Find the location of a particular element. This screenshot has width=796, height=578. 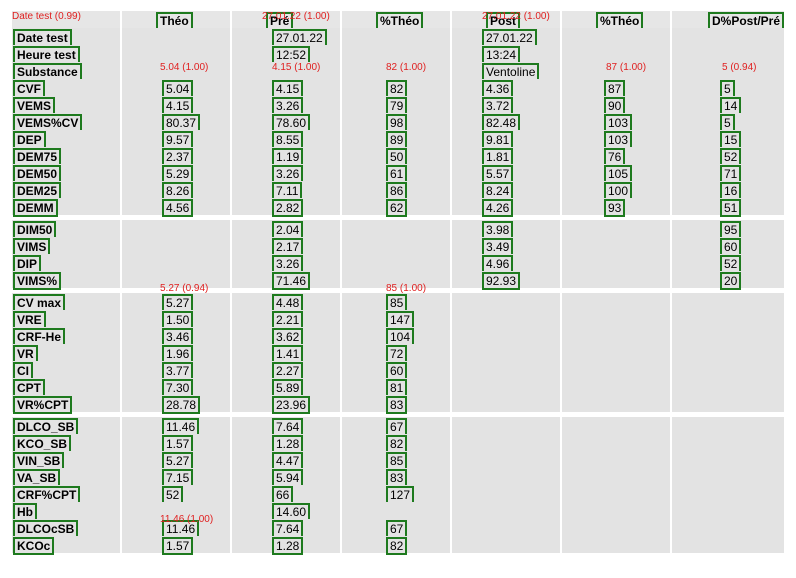

table-row: DEM25 8.26 7.11 86 8.24 100 16 is located at coordinates (398, 190).